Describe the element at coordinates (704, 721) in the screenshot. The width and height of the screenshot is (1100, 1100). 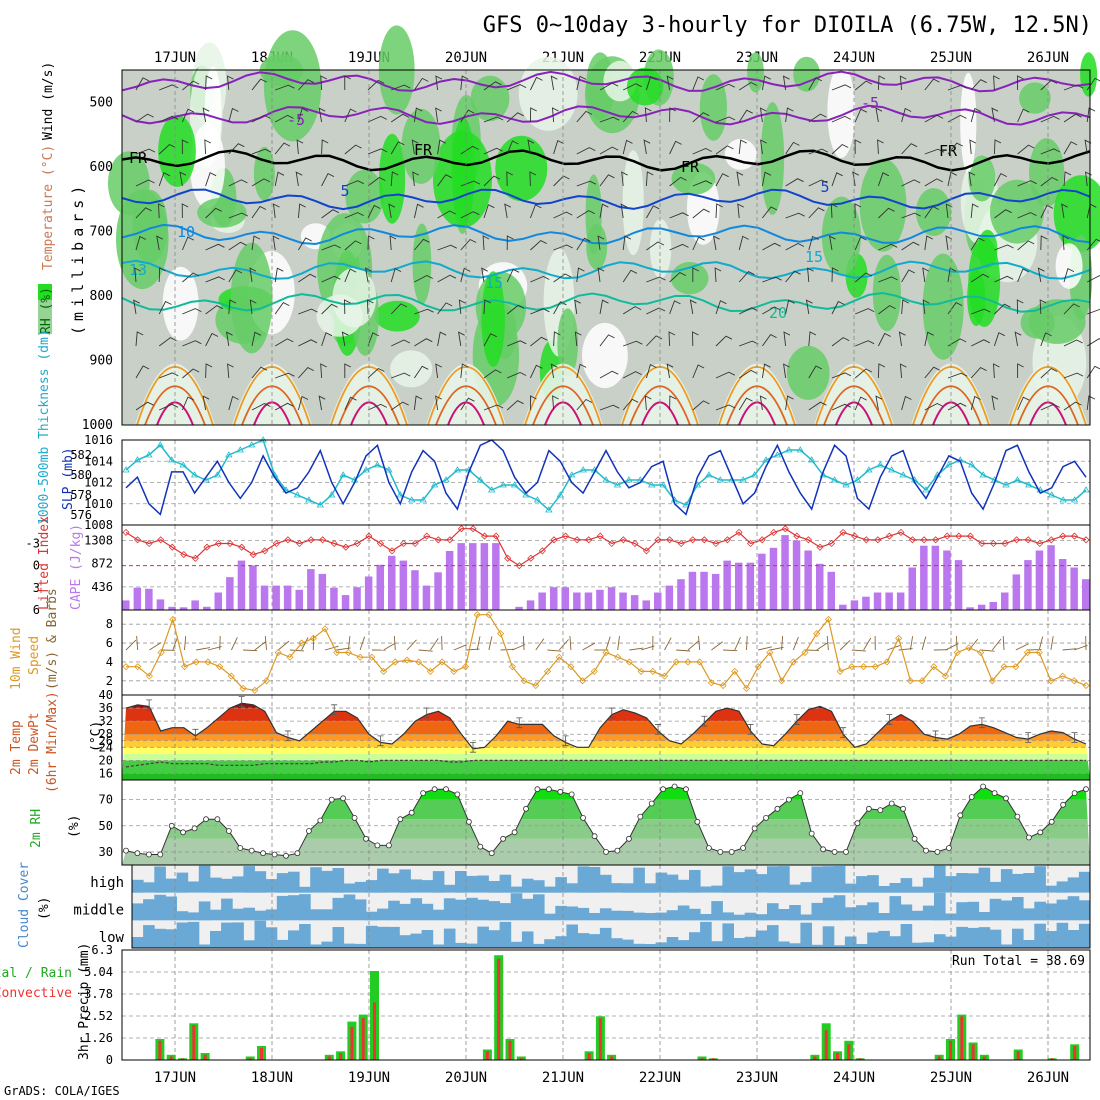
I see `minmax-errorbar` at that location.